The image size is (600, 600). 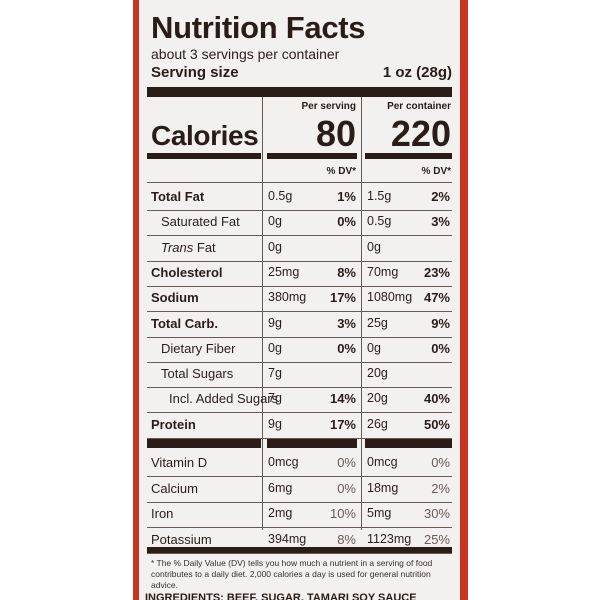 I want to click on calories-per-container: 220, so click(x=420, y=133).